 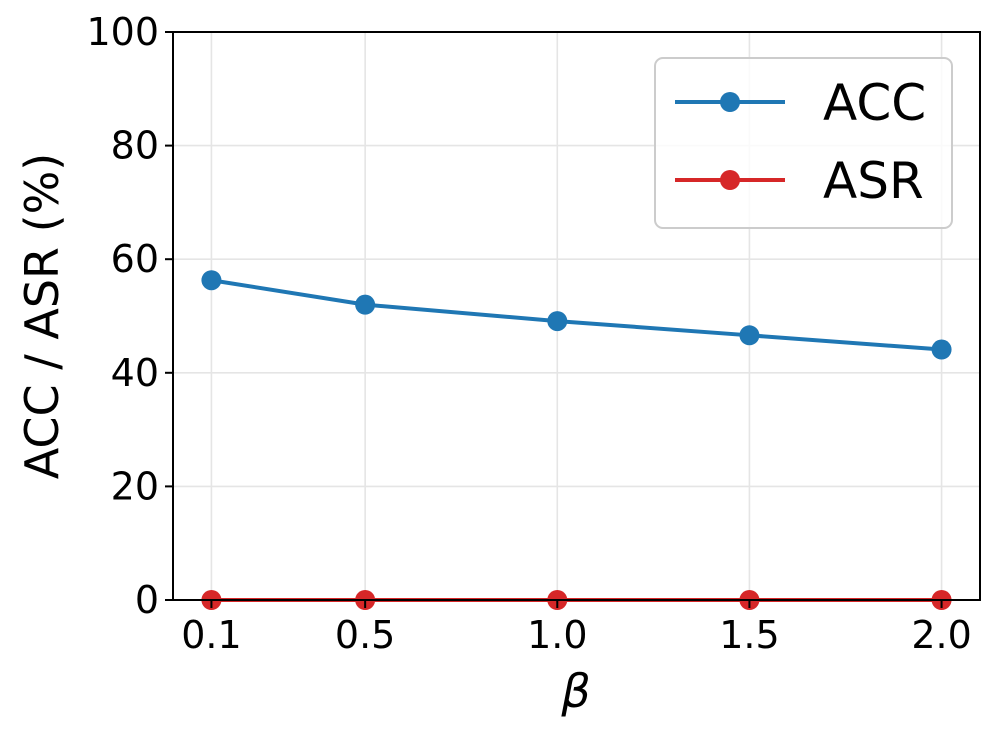 I want to click on x-axis: 0.1 0.5 1.0 1.5 2.0, so click(x=576, y=628).